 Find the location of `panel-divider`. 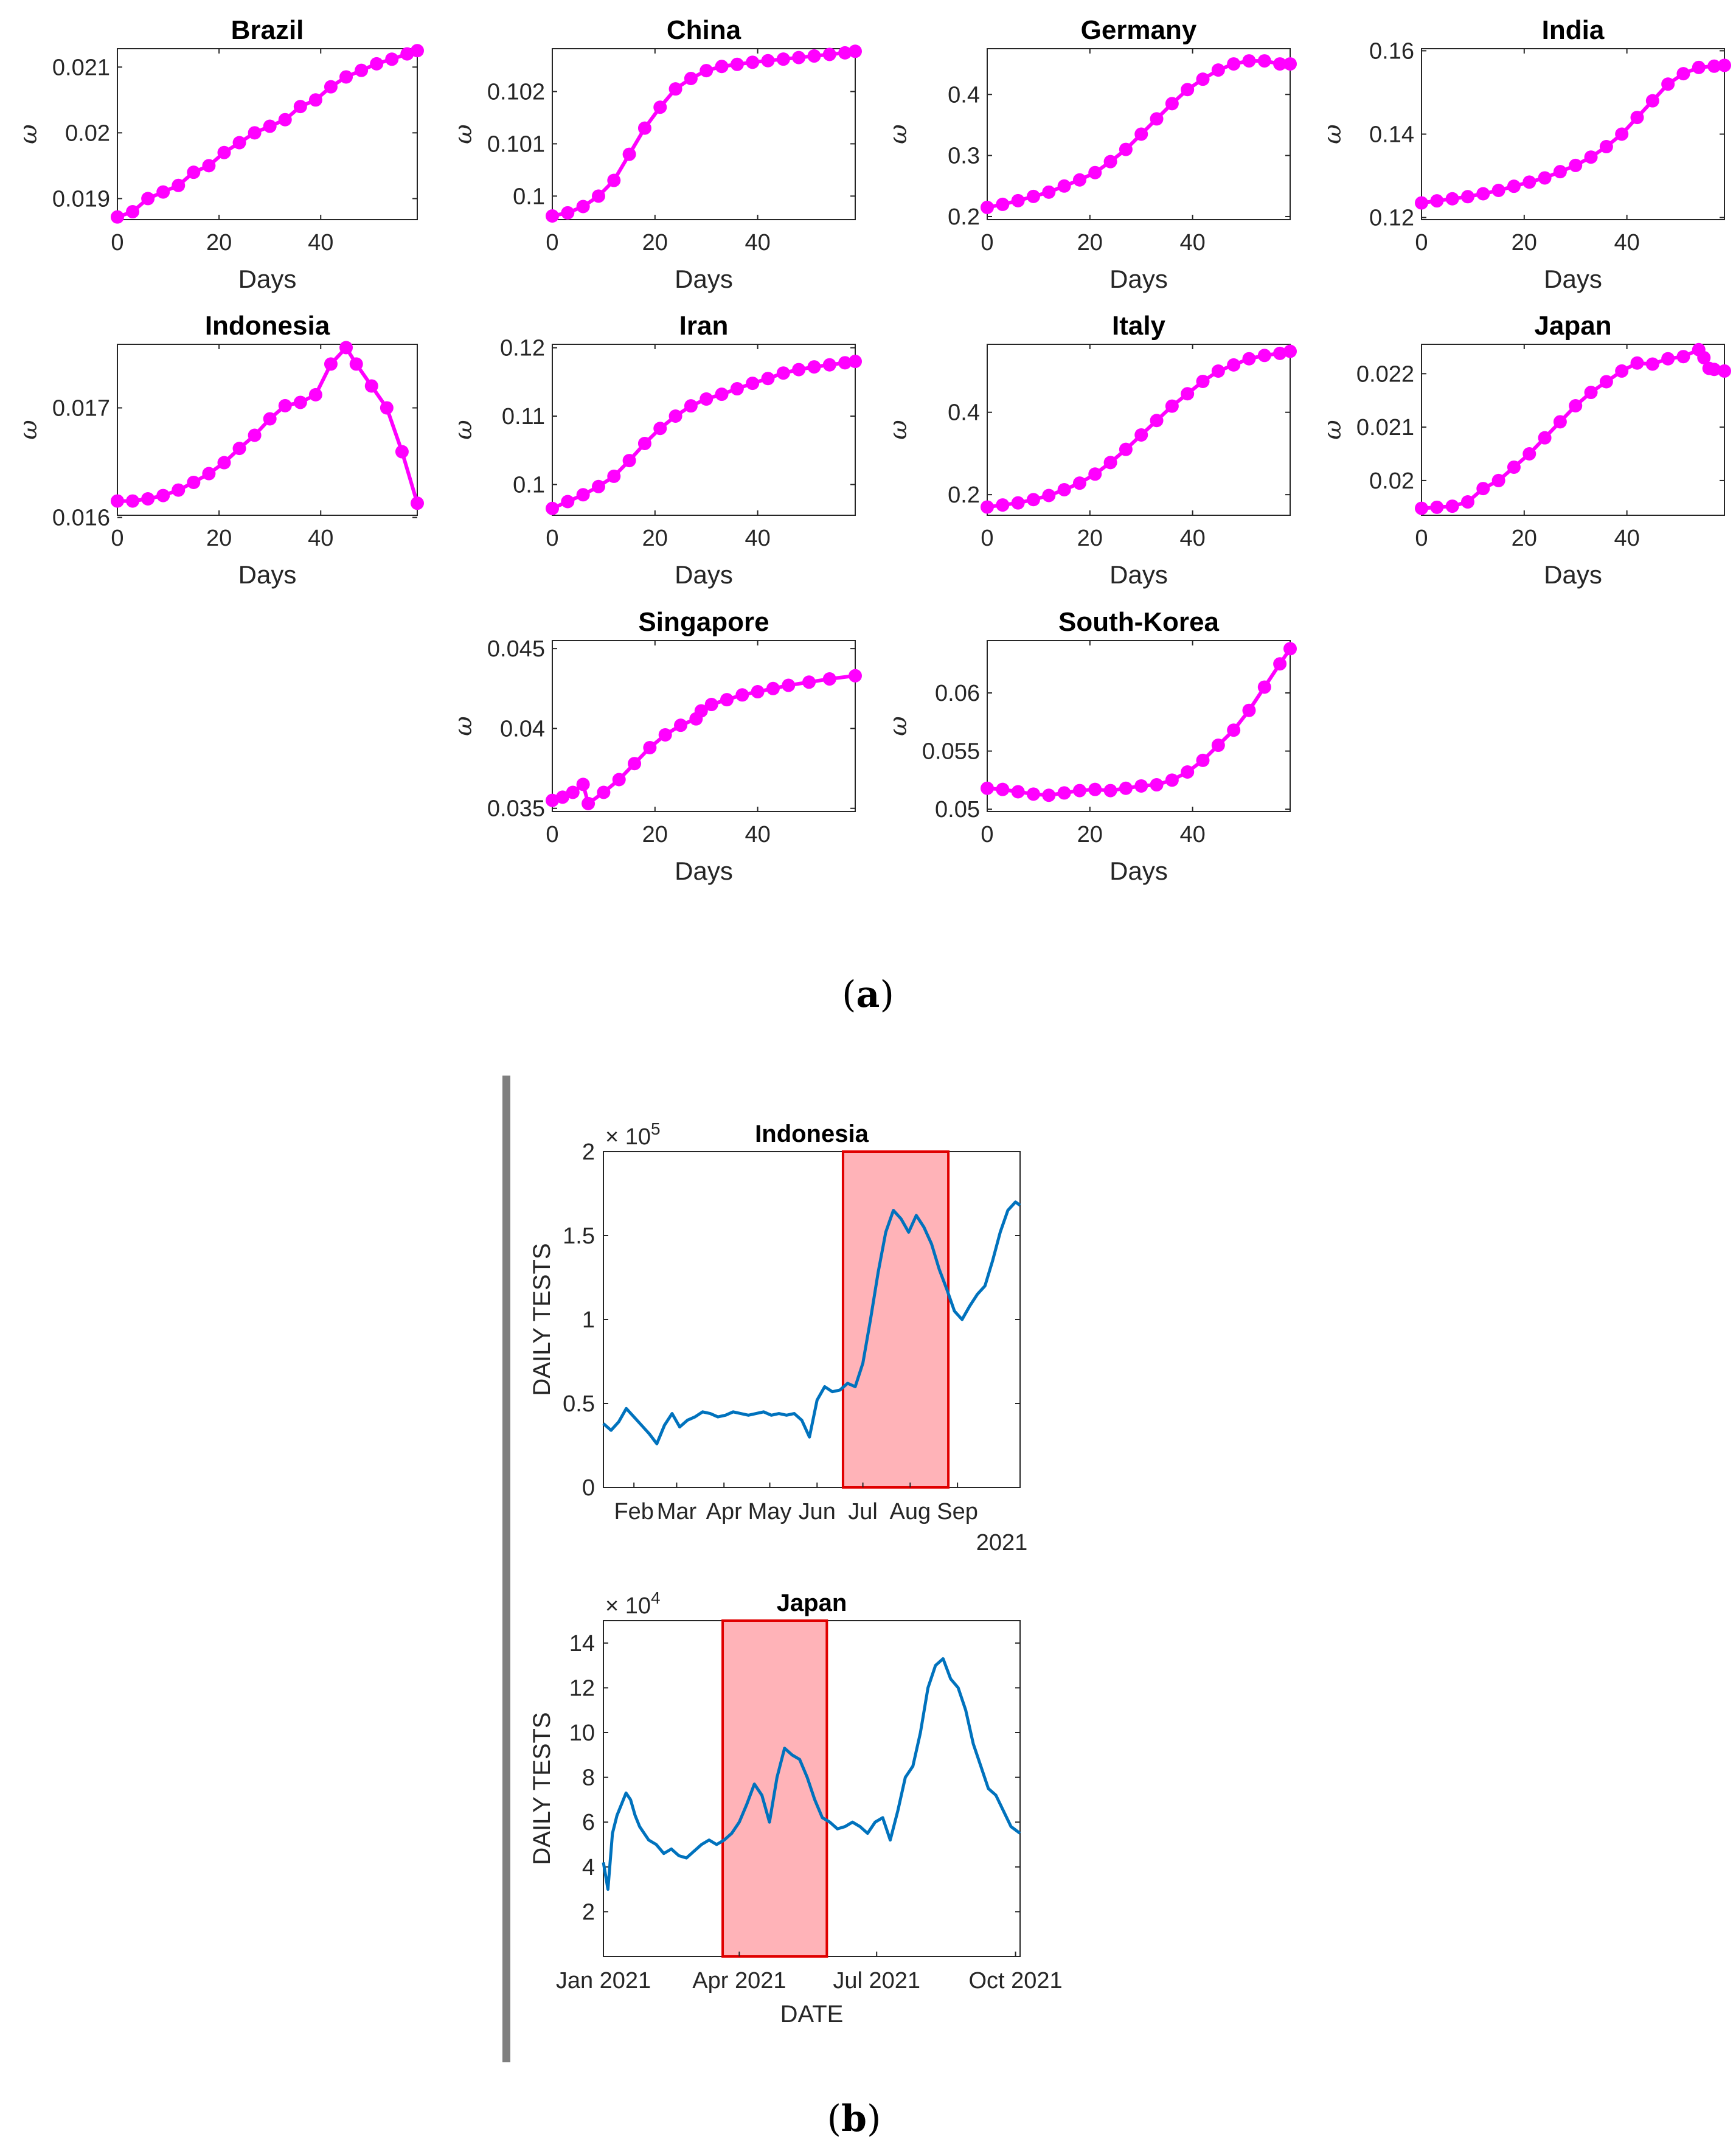

panel-divider is located at coordinates (506, 1569).